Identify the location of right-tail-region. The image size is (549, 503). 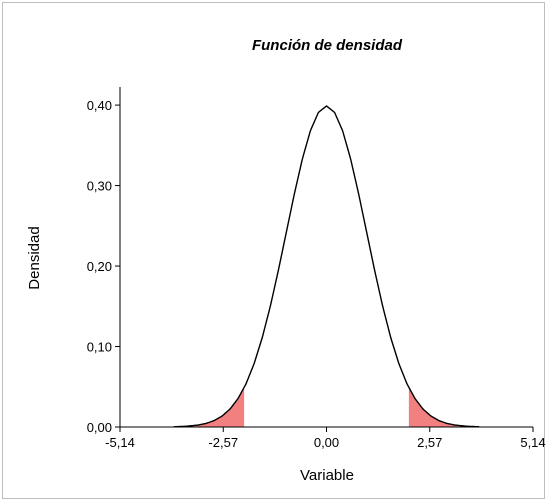
(444, 407).